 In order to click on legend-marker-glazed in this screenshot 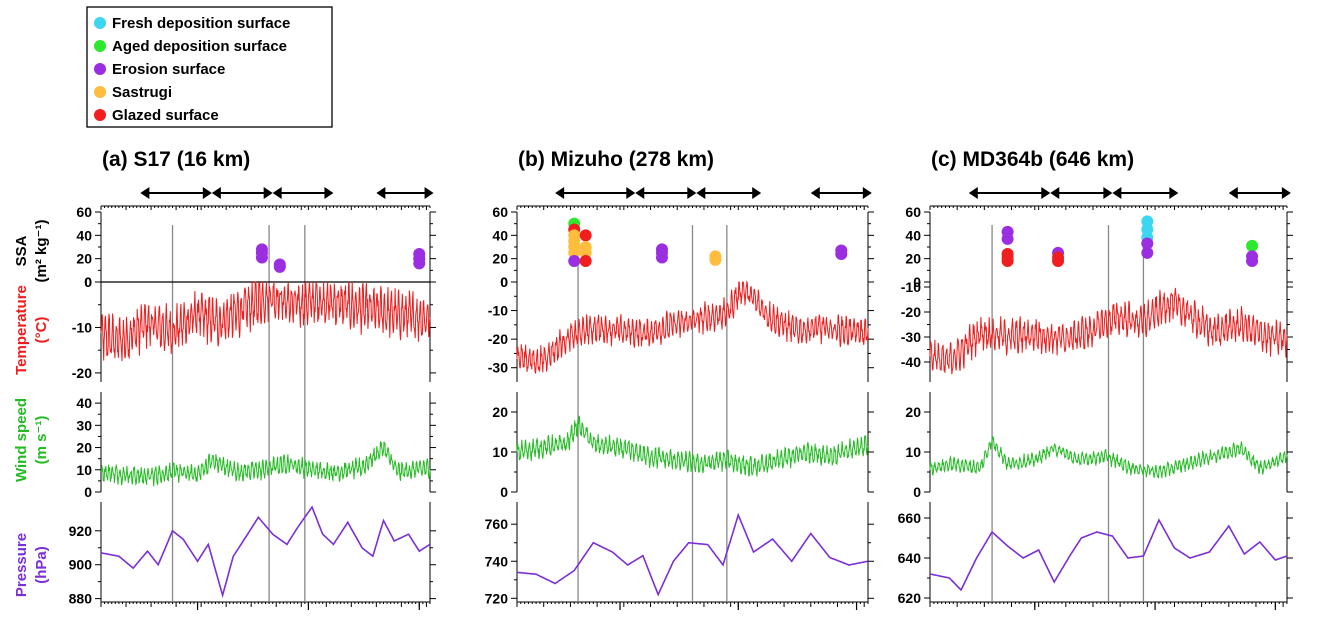, I will do `click(100, 115)`.